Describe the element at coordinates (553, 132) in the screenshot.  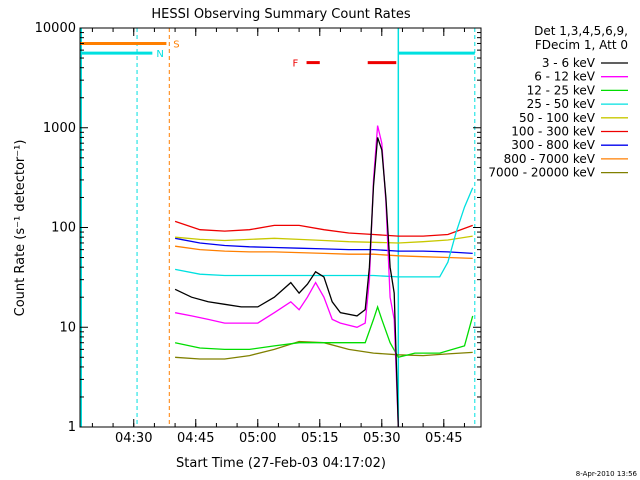
I see `legend-entry-label: 100 - 300 keV` at that location.